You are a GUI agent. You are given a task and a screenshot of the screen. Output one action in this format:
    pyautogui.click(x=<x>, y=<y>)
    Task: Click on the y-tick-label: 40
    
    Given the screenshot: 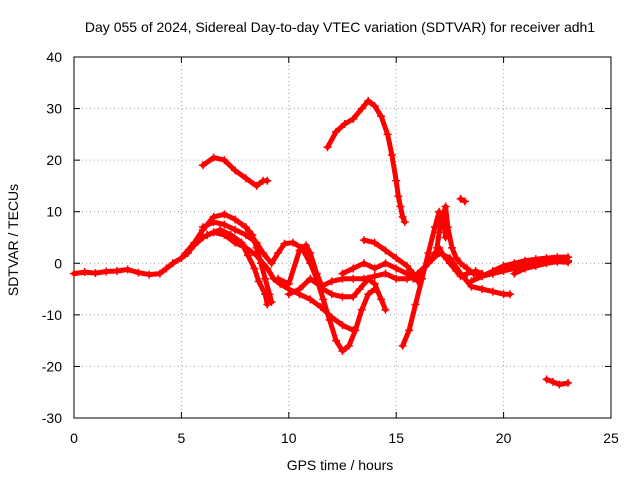 What is the action you would take?
    pyautogui.click(x=54, y=57)
    